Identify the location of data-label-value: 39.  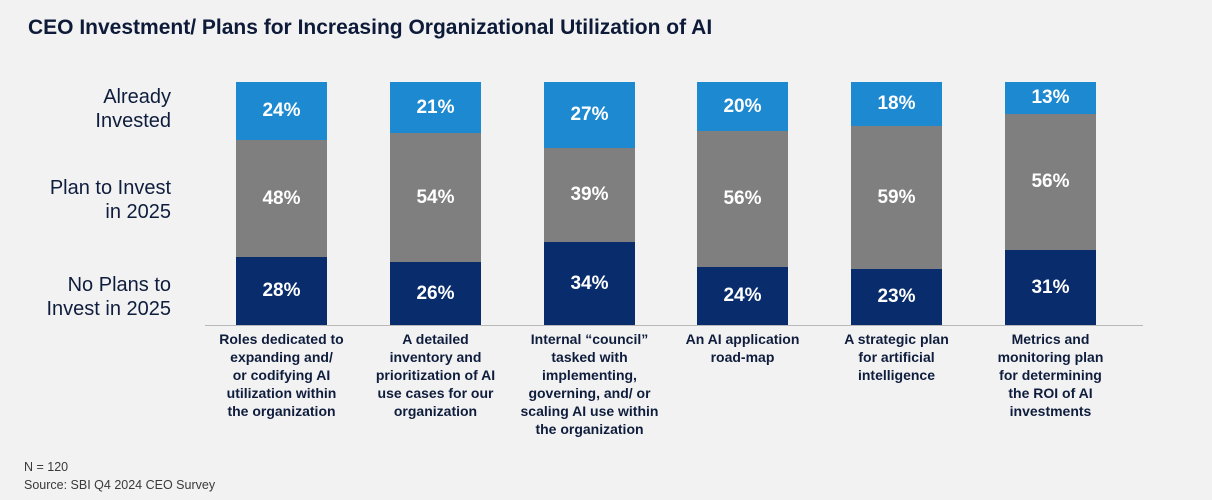
(581, 194).